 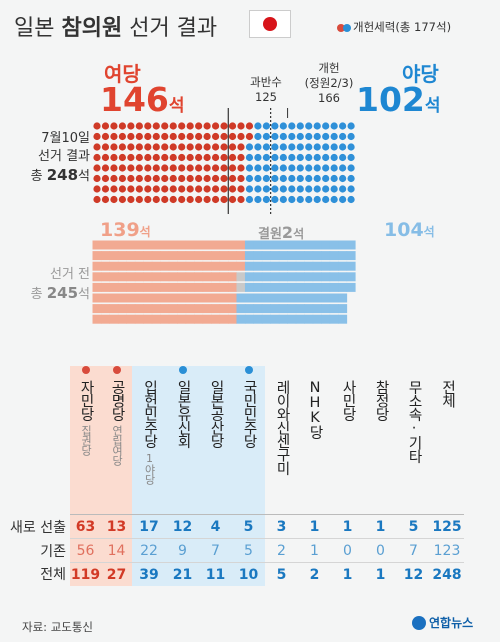 I want to click on seat-count: 0, so click(x=347, y=550).